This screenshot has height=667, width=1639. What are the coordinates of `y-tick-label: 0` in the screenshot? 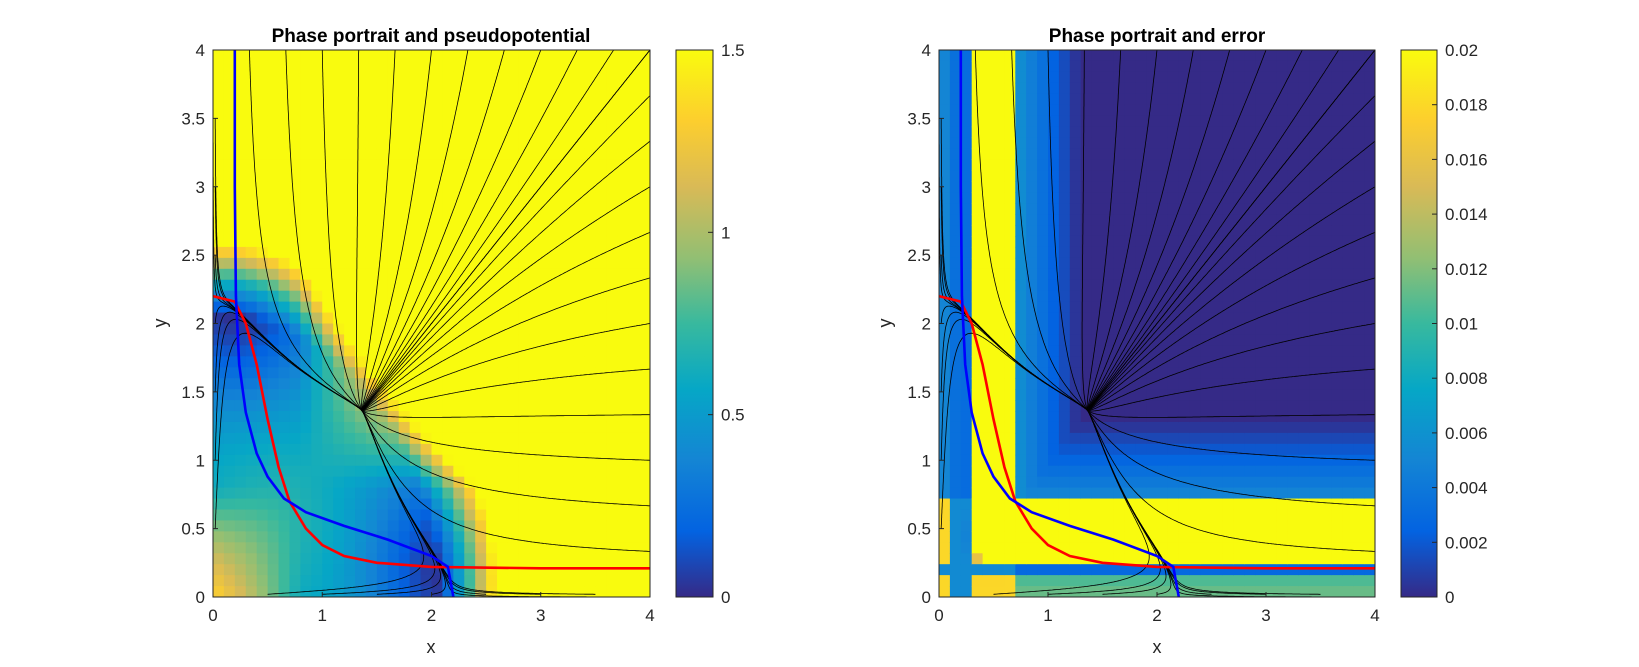 It's located at (200, 597).